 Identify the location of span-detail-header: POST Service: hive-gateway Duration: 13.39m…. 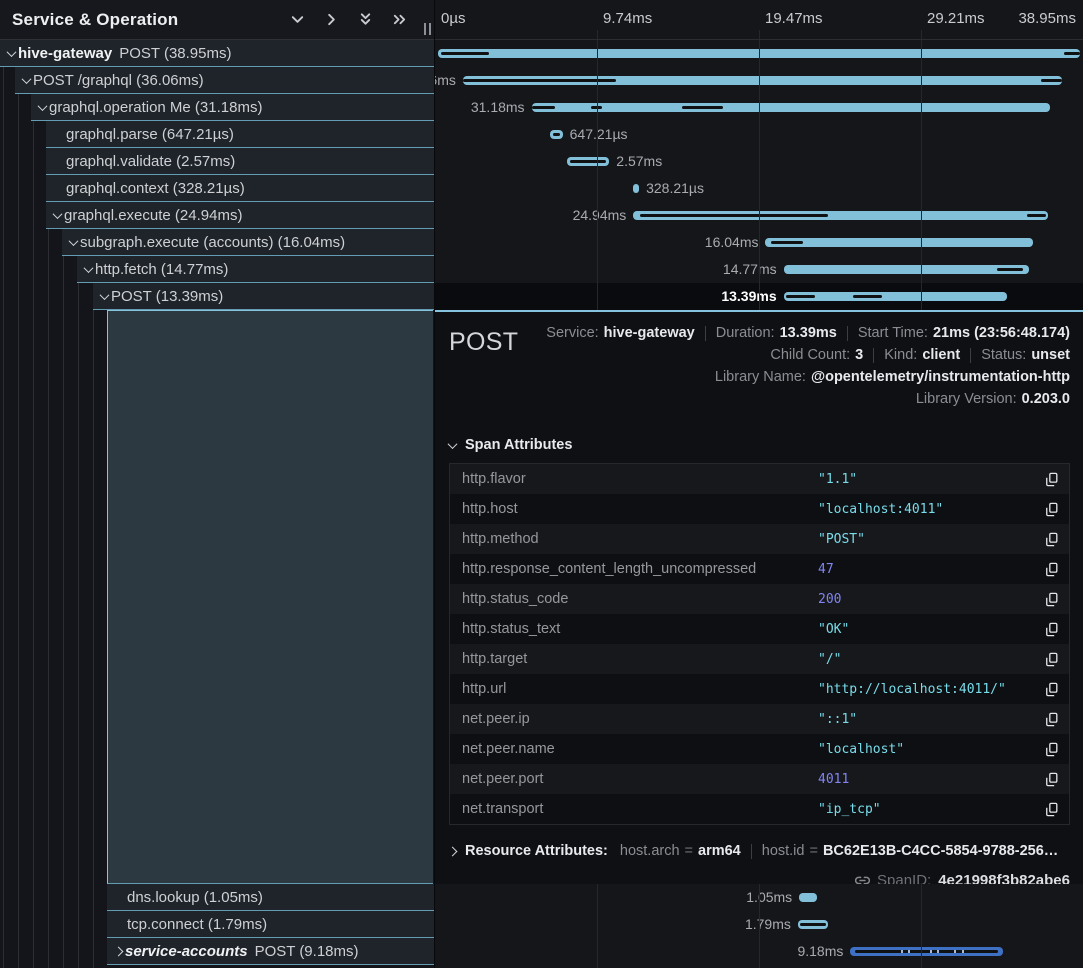
(759, 366).